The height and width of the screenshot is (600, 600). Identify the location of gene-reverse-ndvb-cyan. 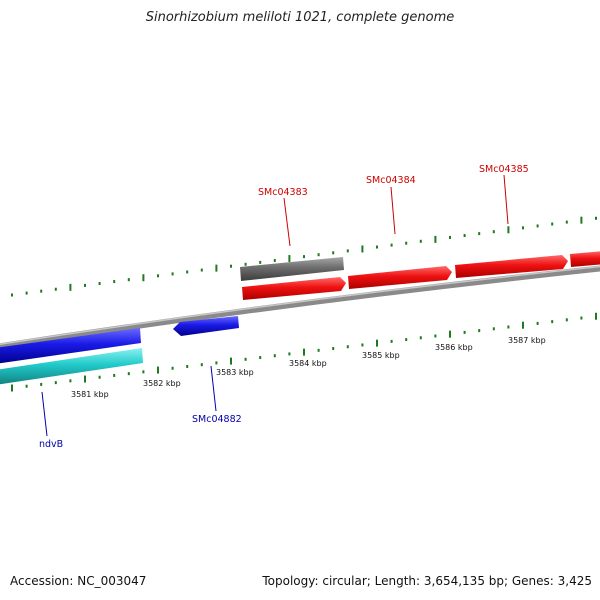
(71, 366).